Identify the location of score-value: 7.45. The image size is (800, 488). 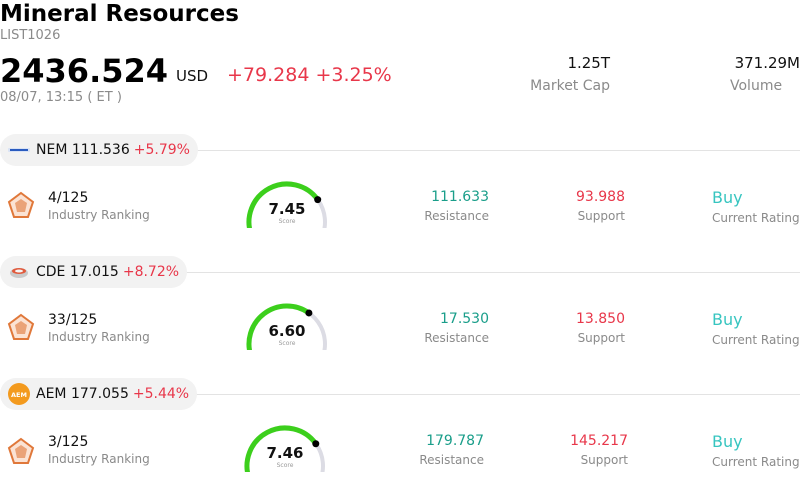
(287, 209).